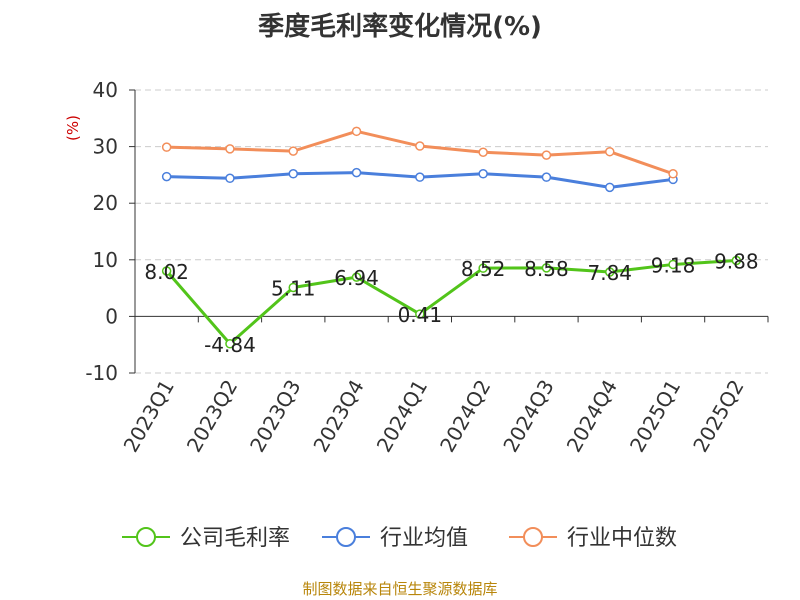  I want to click on legend: 公司毛利率 行业均值 行业中位数, so click(399, 538).